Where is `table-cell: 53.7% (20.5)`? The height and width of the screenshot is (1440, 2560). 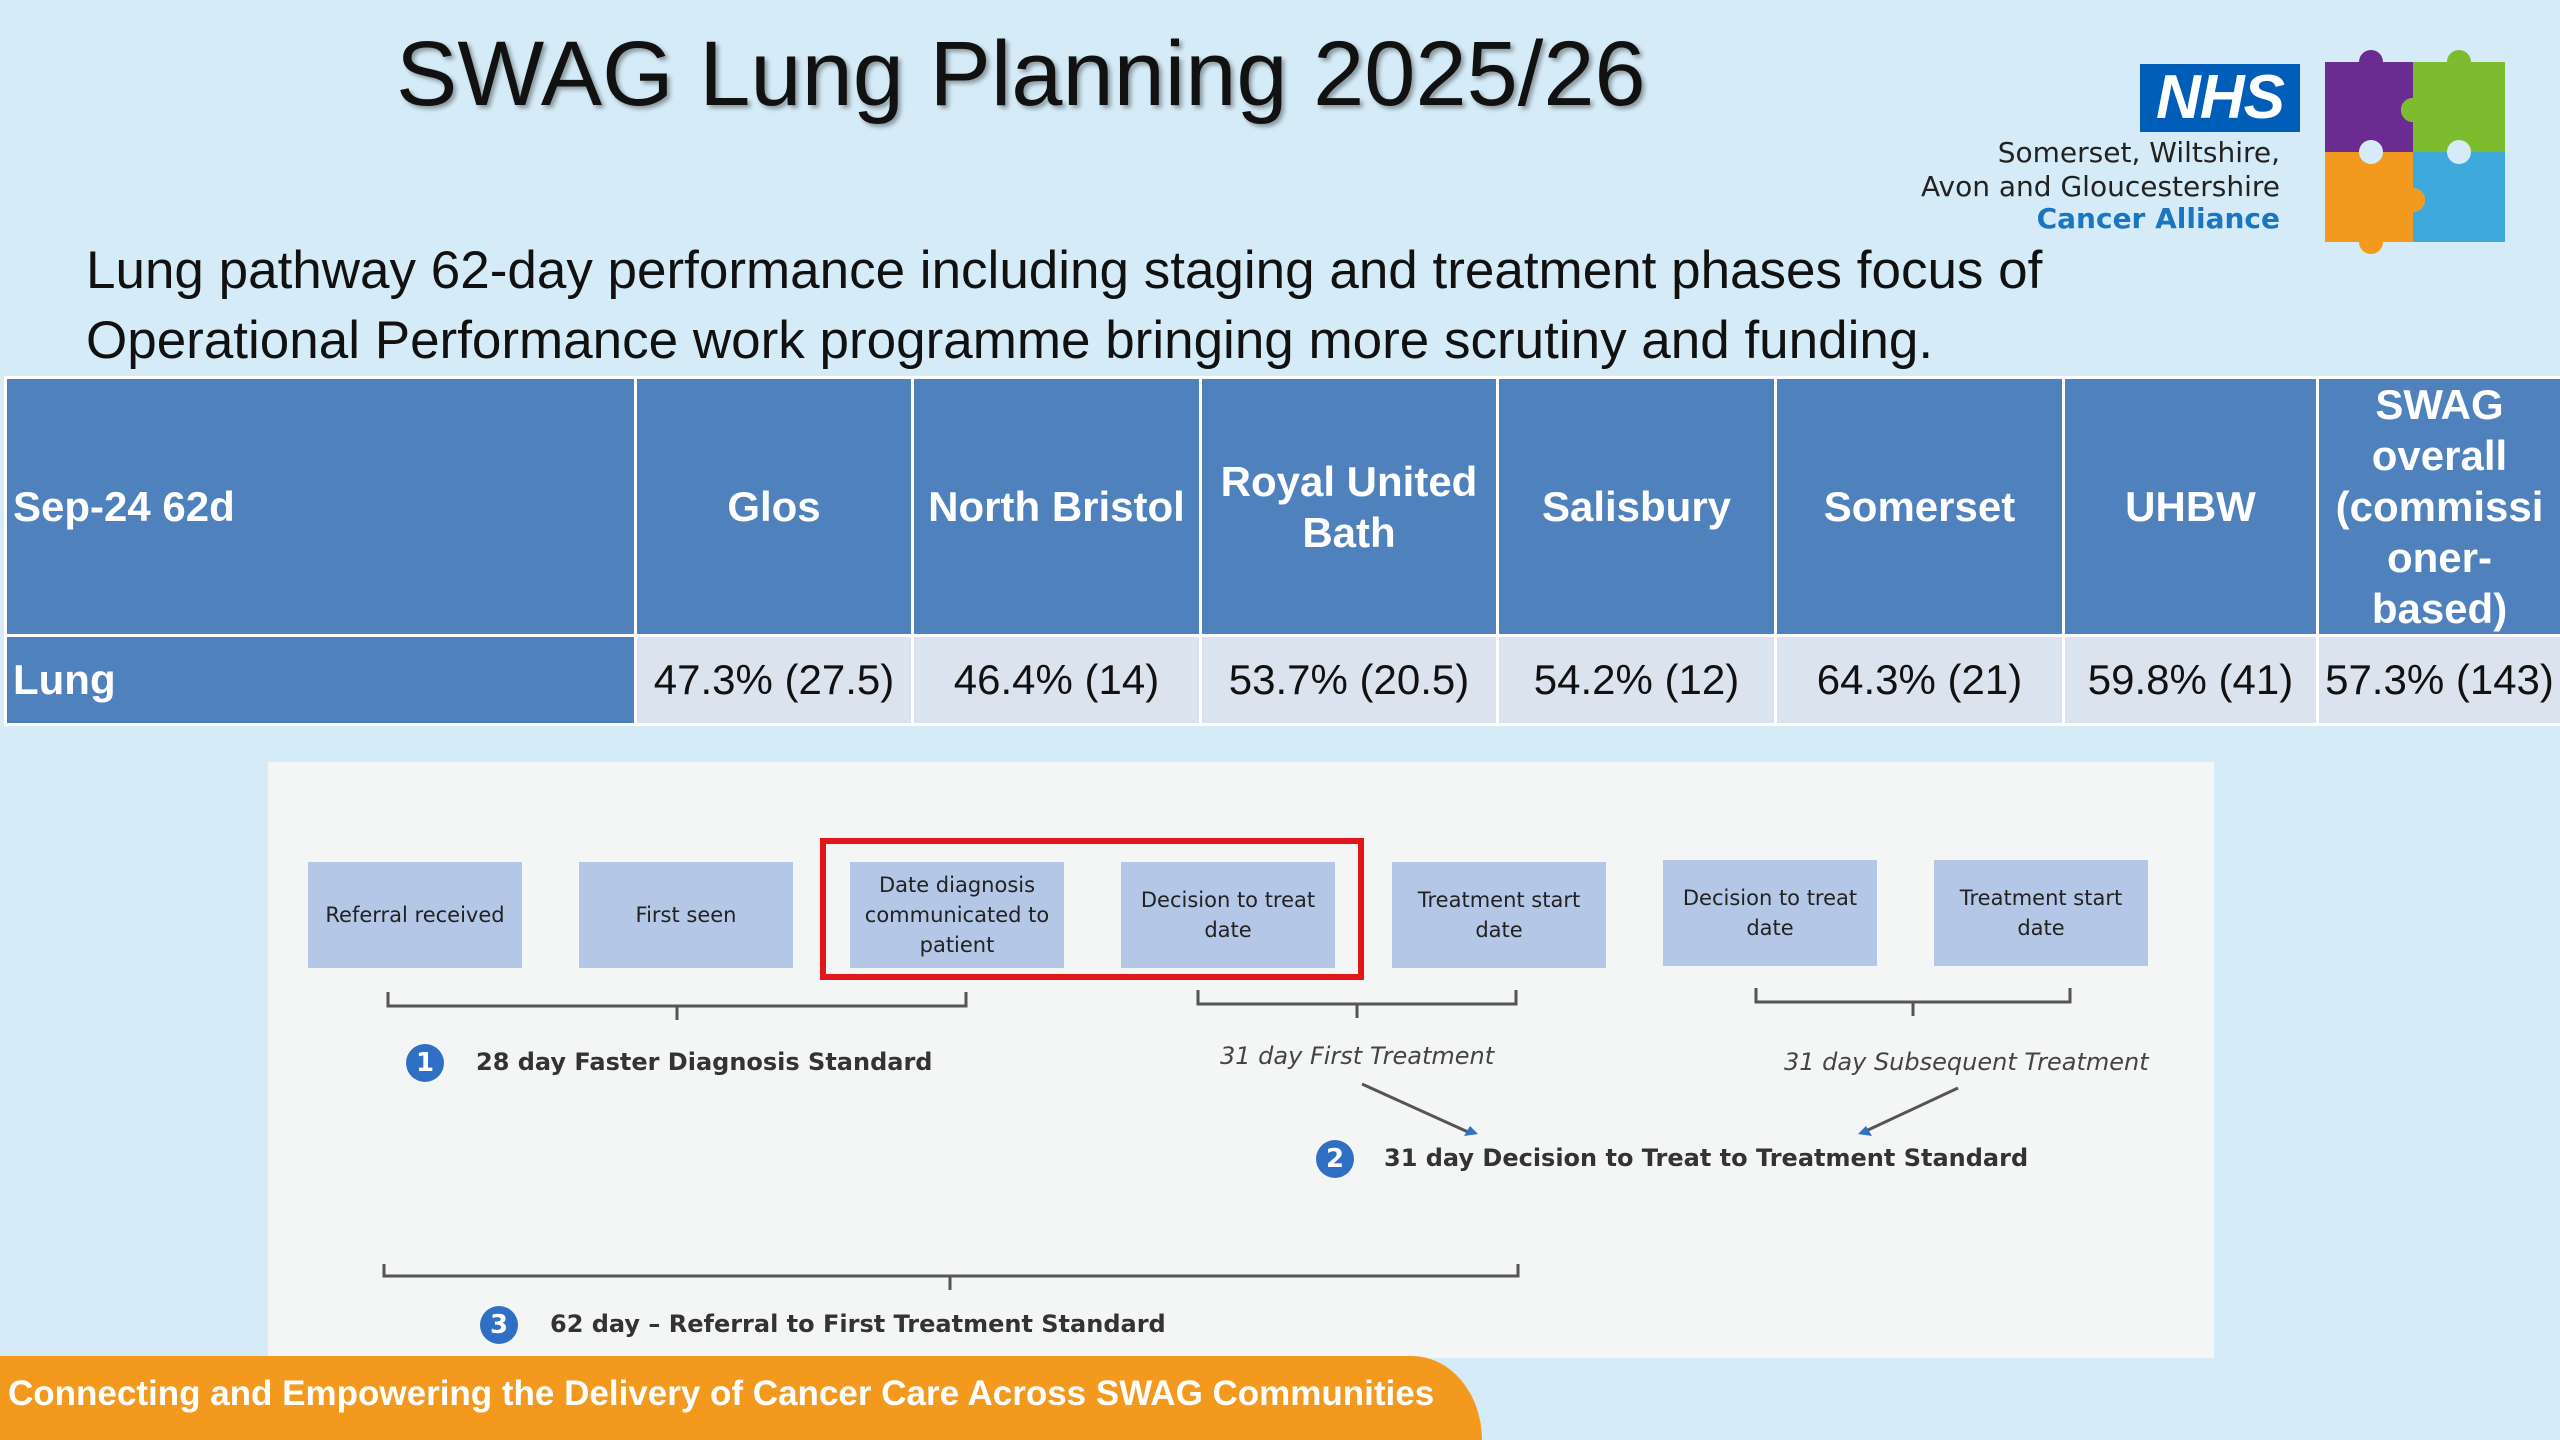 table-cell: 53.7% (20.5) is located at coordinates (1349, 680).